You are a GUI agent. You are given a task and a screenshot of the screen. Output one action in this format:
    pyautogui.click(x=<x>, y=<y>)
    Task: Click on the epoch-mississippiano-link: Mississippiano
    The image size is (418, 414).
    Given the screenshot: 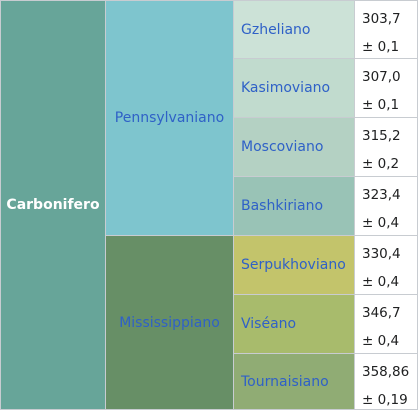 What is the action you would take?
    pyautogui.click(x=169, y=322)
    